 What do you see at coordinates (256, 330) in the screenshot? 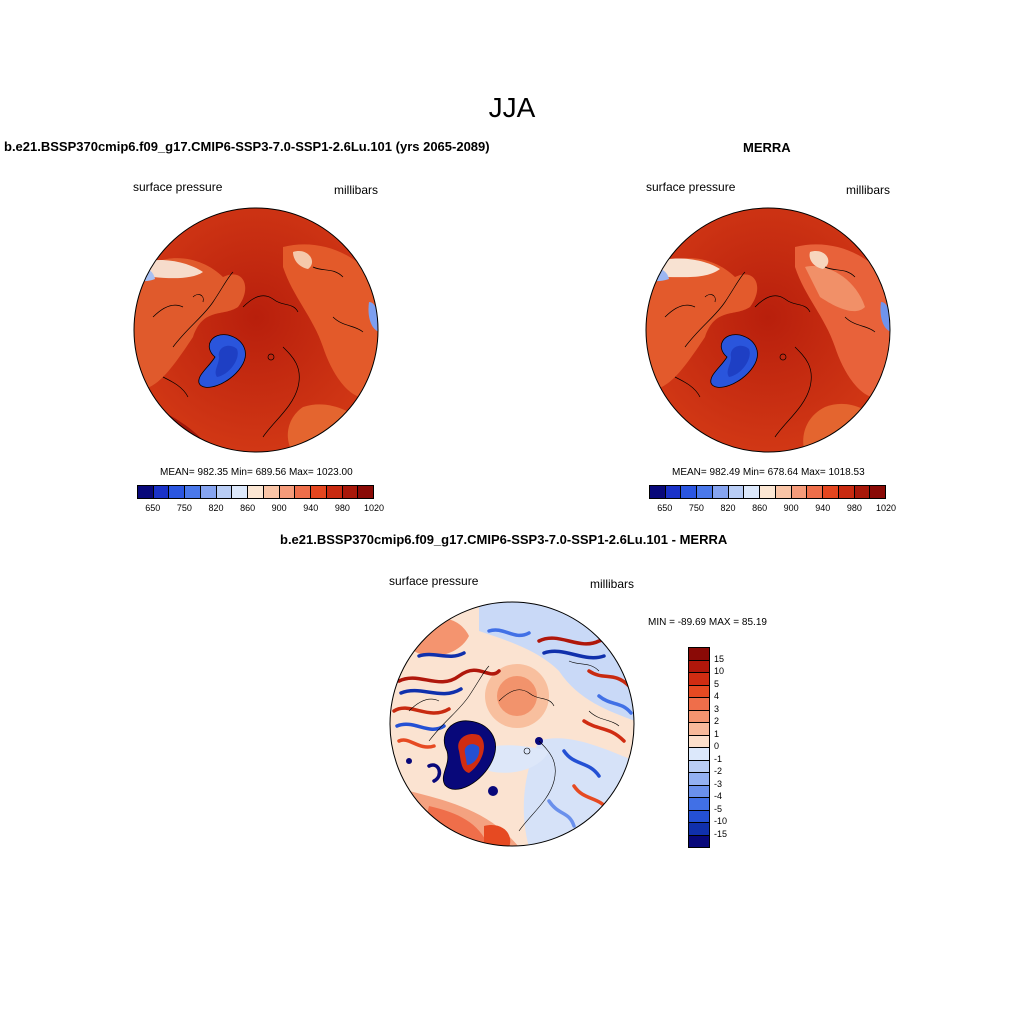
I see `model-polar-map` at bounding box center [256, 330].